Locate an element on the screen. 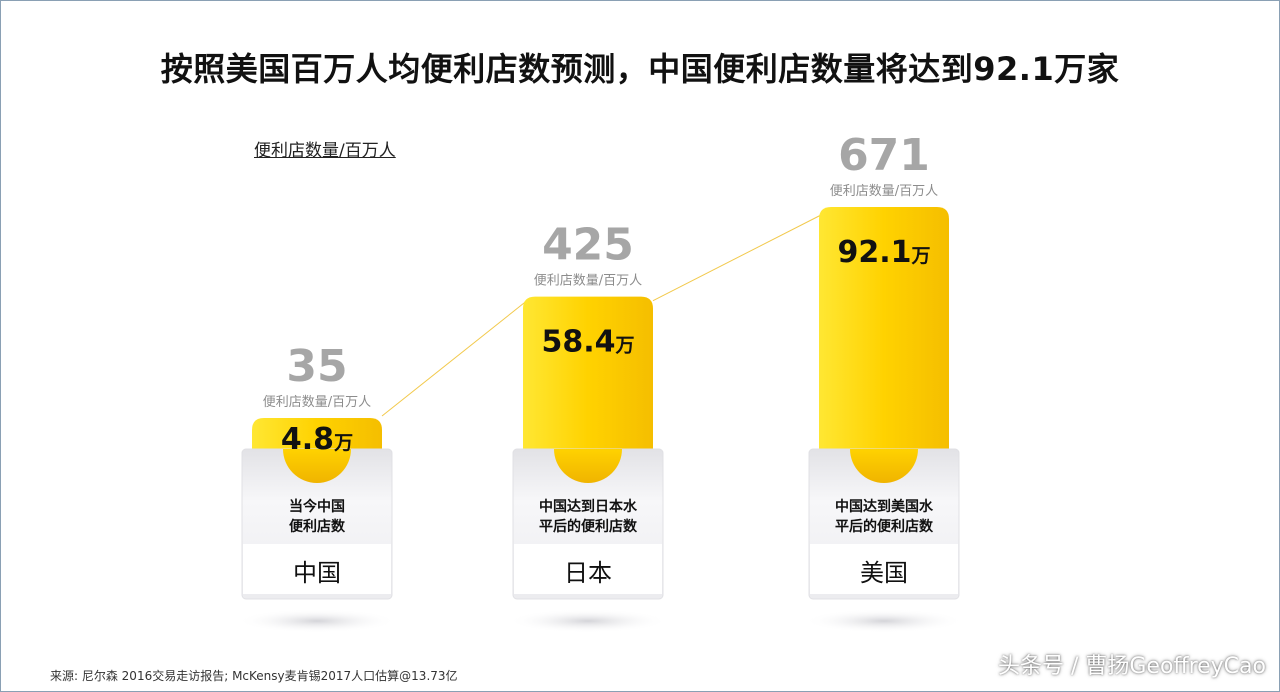 The width and height of the screenshot is (1280, 692). value-label: 92.1万 is located at coordinates (883, 252).